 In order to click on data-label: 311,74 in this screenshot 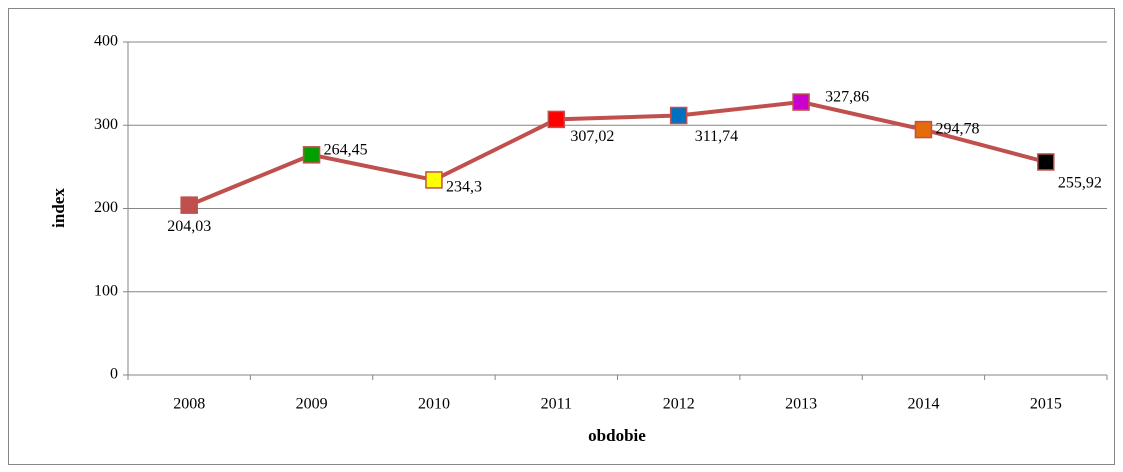, I will do `click(716, 136)`.